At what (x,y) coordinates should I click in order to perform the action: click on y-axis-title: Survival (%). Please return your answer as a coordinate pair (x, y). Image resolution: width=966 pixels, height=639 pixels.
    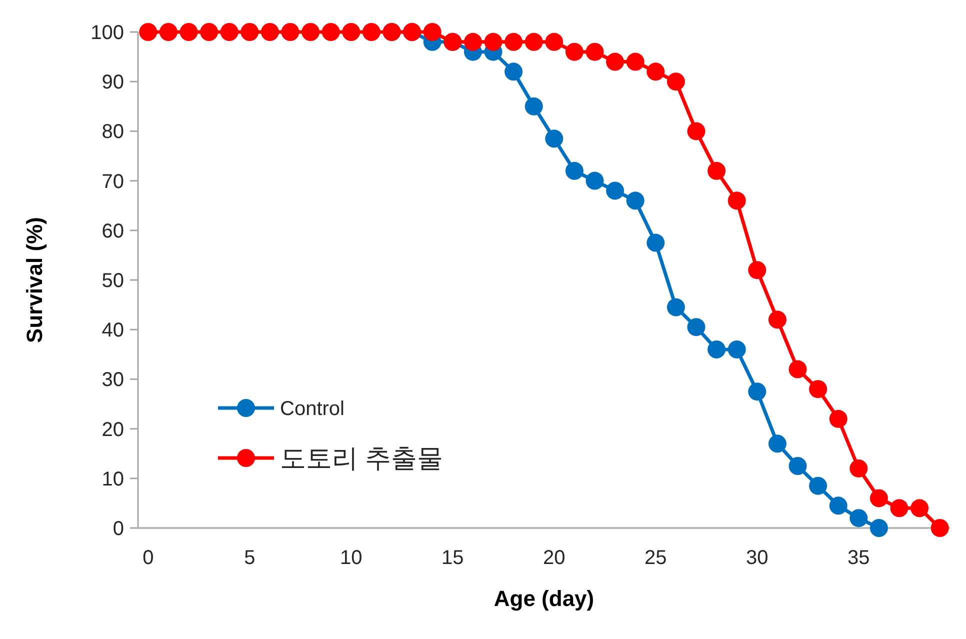
    Looking at the image, I should click on (34, 280).